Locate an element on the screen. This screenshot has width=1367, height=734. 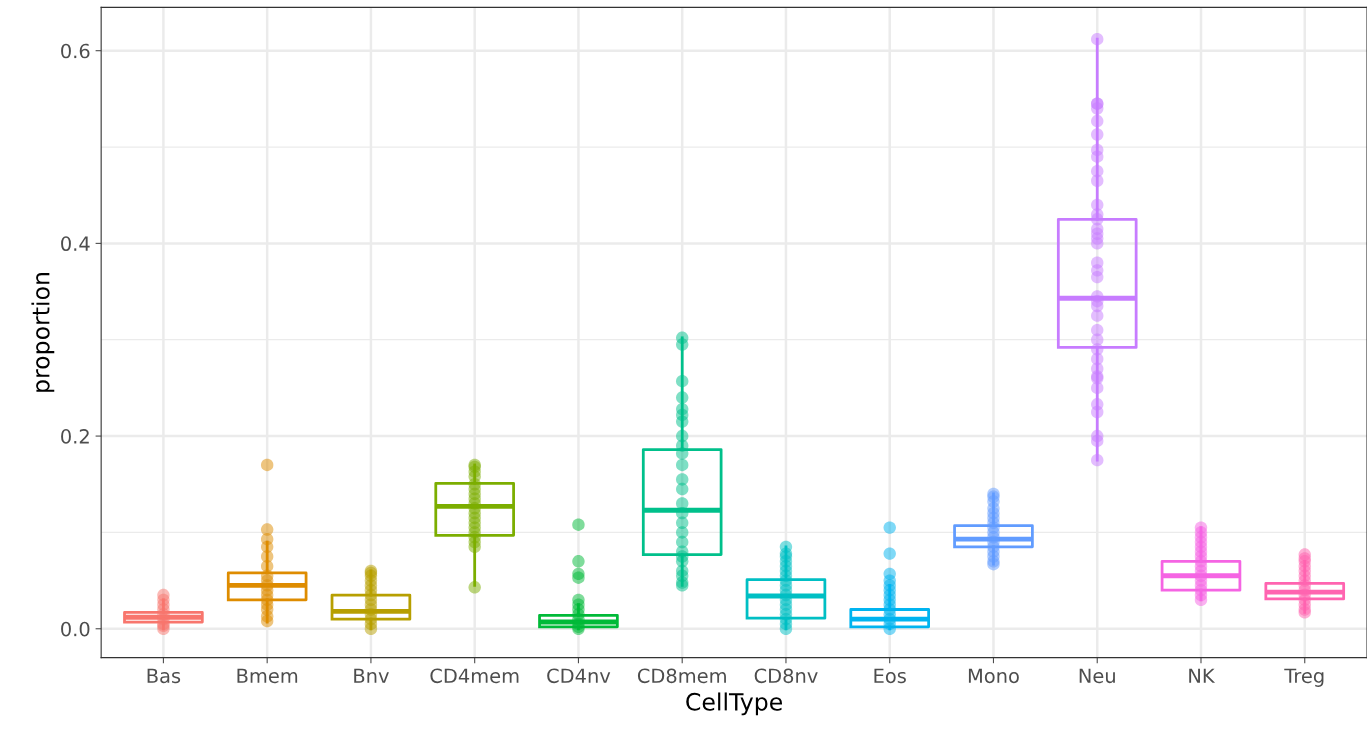
x-tick-label: Treg is located at coordinates (1304, 677).